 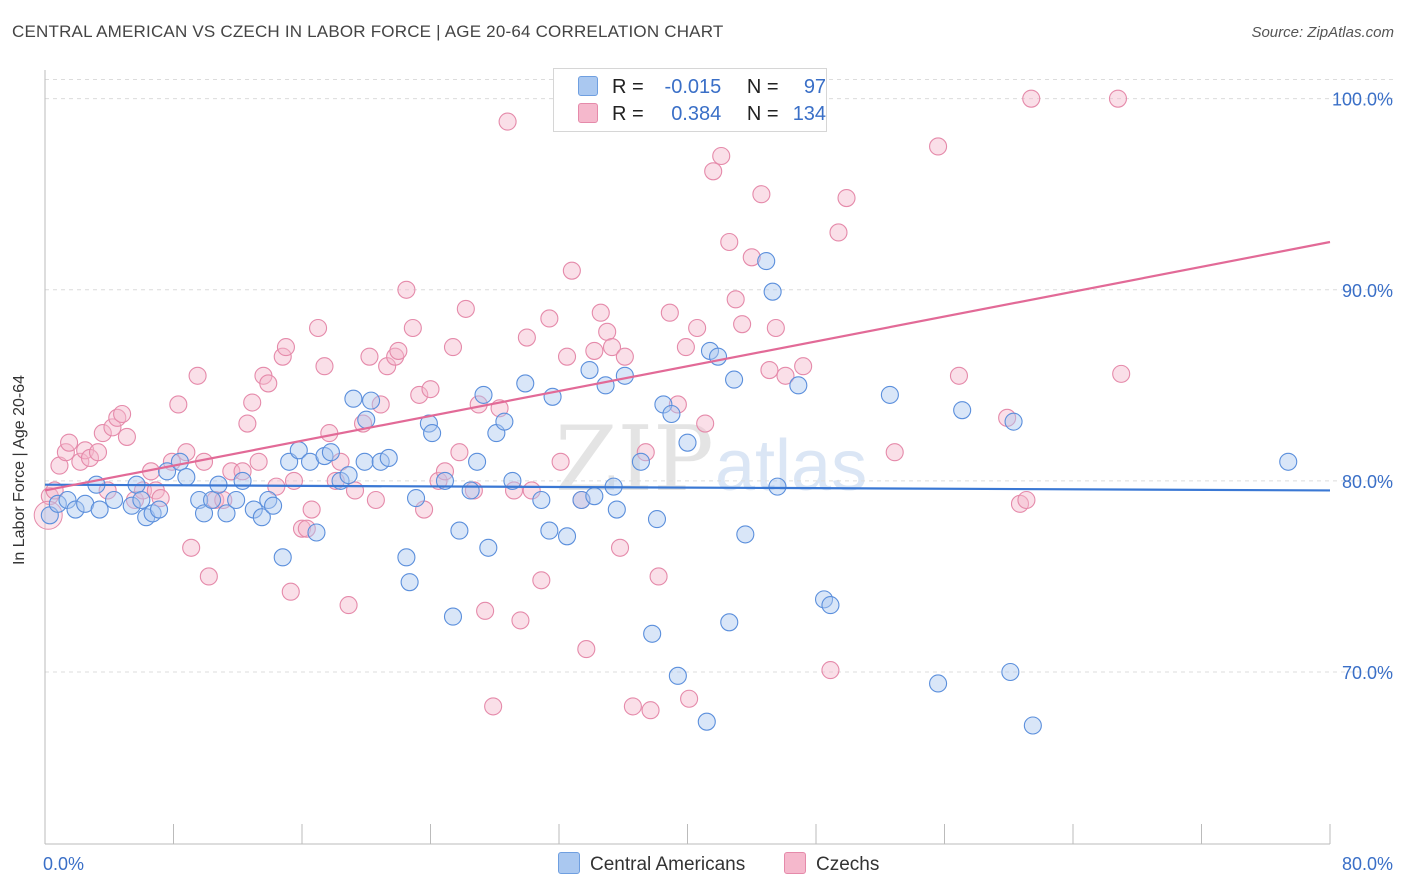 I want to click on legend-swatch-pink, so click(x=588, y=113).